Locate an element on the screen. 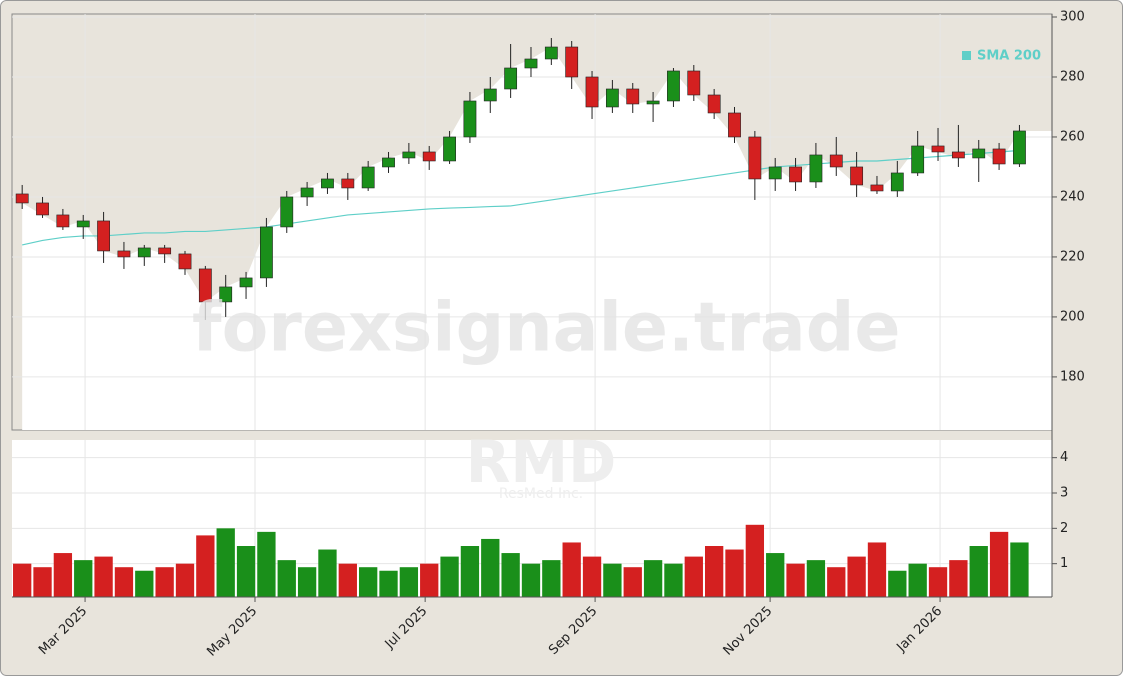 This screenshot has height=676, width=1123. volume-tick-label: 2 is located at coordinates (1064, 528).